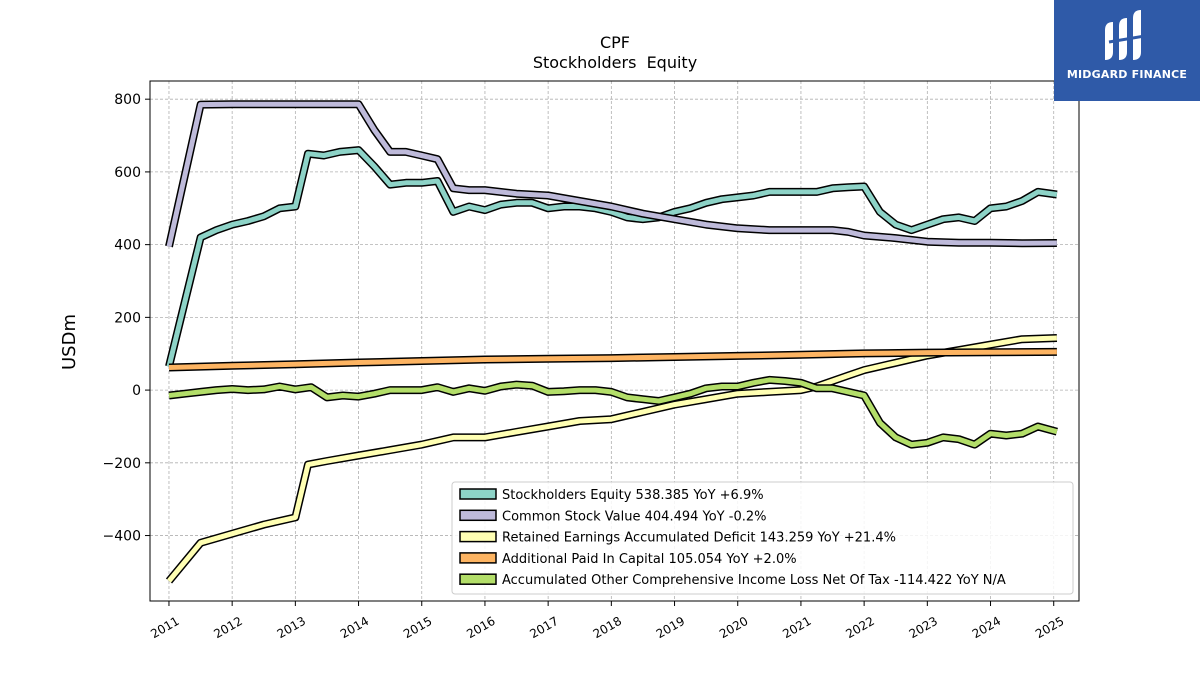 This screenshot has height=675, width=1200. What do you see at coordinates (670, 627) in the screenshot?
I see `x-tick-label: 2019` at bounding box center [670, 627].